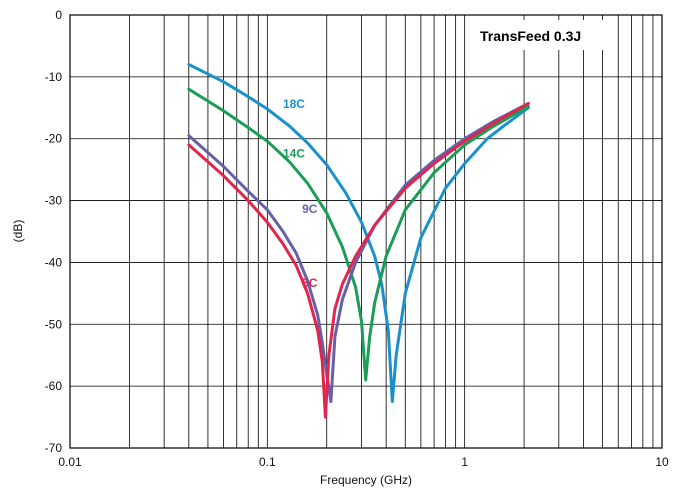 This screenshot has width=676, height=488. What do you see at coordinates (294, 104) in the screenshot?
I see `series-label-18C: 18C` at bounding box center [294, 104].